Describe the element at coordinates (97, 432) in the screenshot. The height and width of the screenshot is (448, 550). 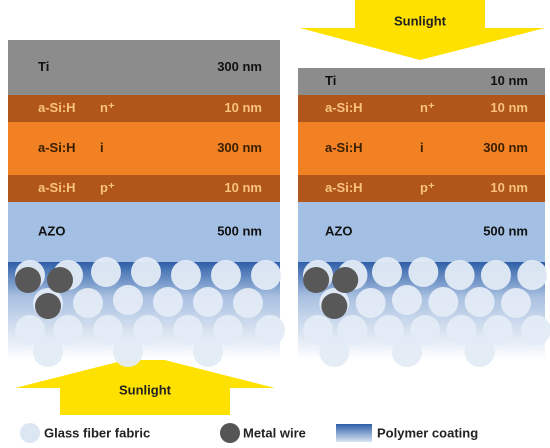
I see `legend-label: Glass fiber fabric` at that location.